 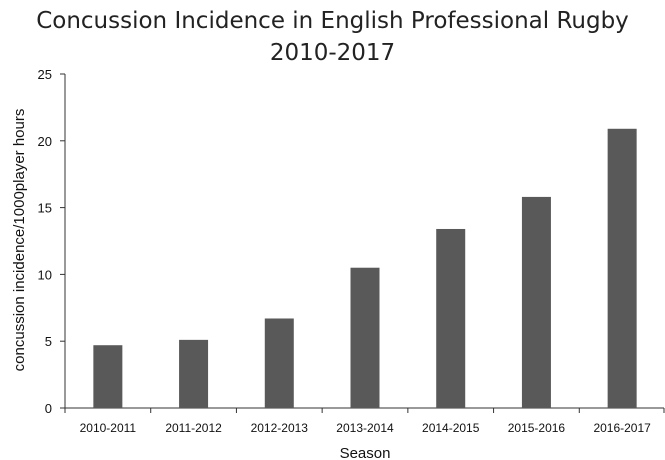 I want to click on y-tick-label: 20, so click(x=45, y=141).